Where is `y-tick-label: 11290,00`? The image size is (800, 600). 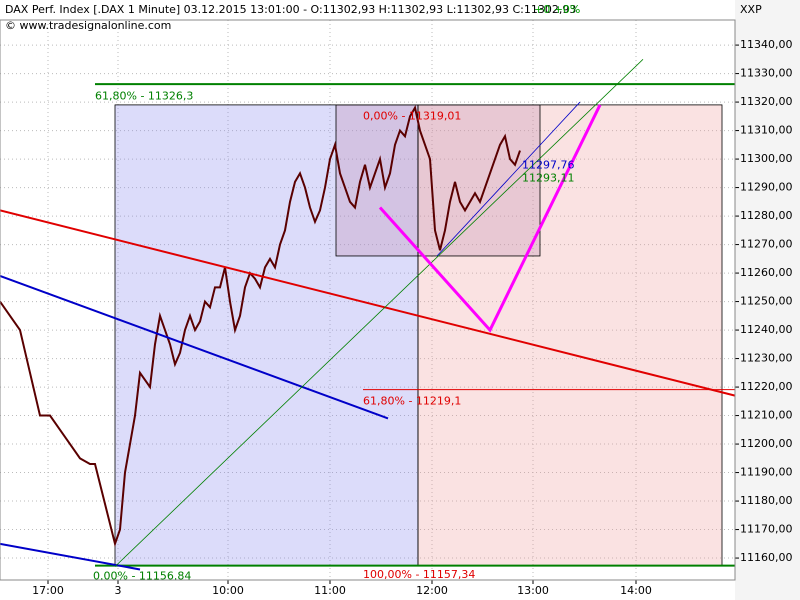
y-tick-label: 11290,00 is located at coordinates (766, 187).